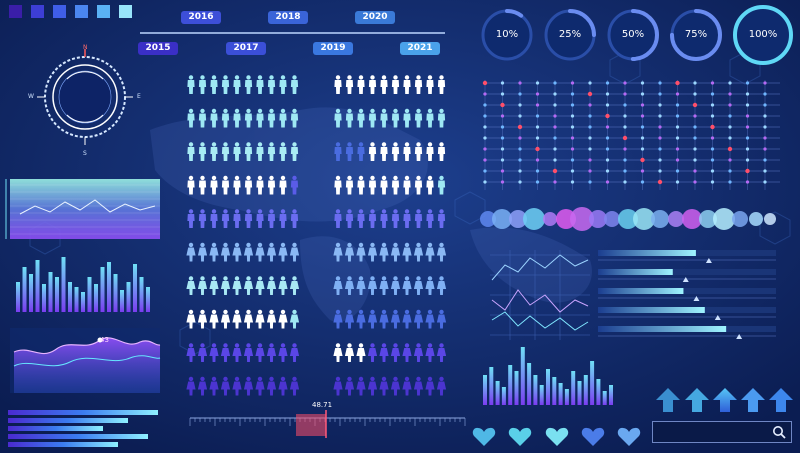  I want to click on year-2019: 2019, so click(333, 48).